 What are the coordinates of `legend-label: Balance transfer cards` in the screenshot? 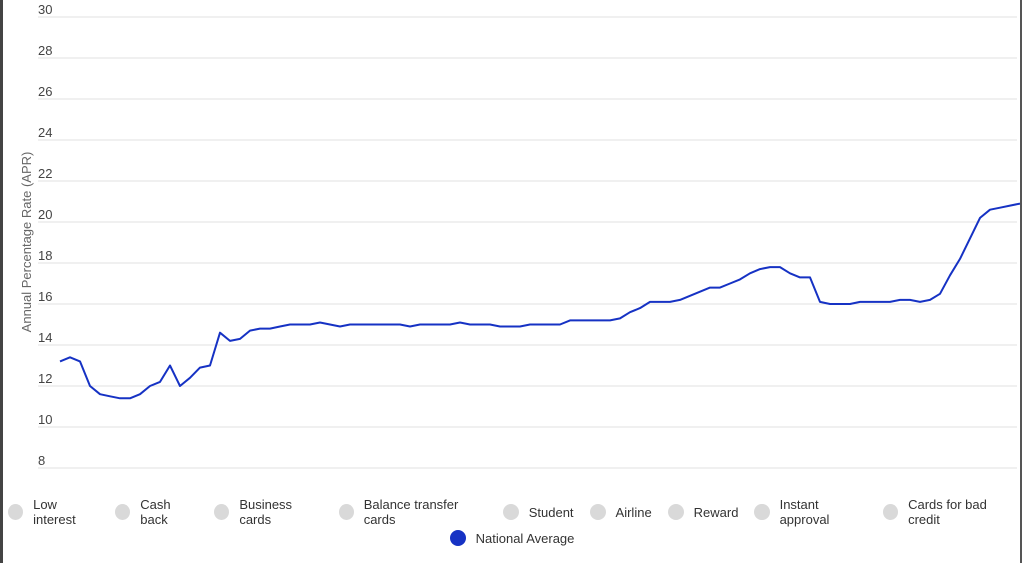 It's located at (411, 512).